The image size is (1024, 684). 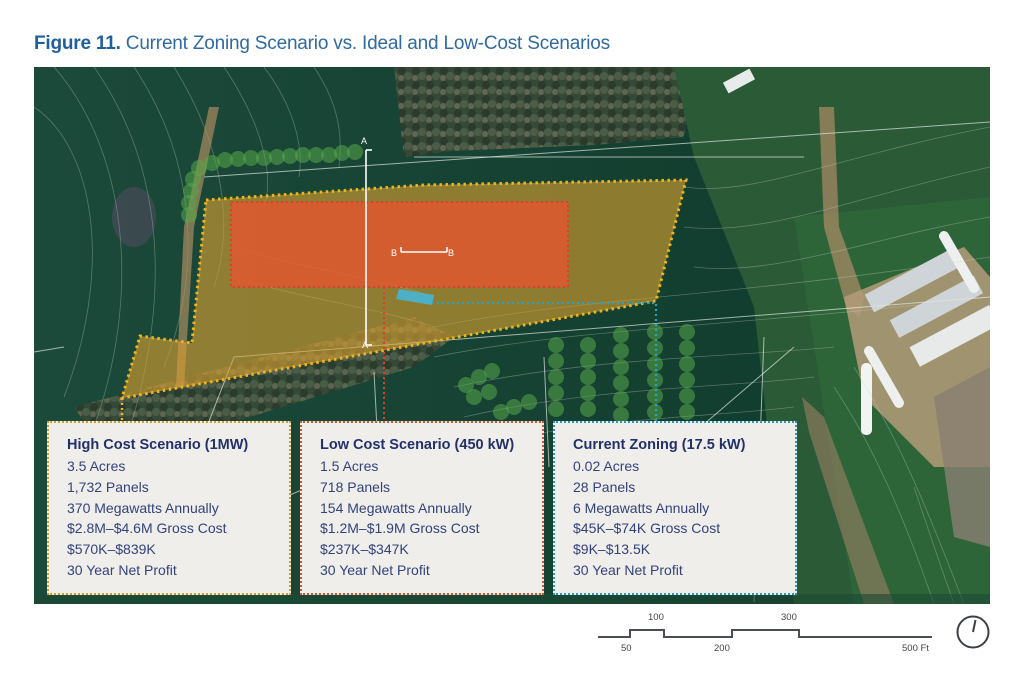 What do you see at coordinates (96, 466) in the screenshot?
I see `scenario-acres: 3.5 Acres` at bounding box center [96, 466].